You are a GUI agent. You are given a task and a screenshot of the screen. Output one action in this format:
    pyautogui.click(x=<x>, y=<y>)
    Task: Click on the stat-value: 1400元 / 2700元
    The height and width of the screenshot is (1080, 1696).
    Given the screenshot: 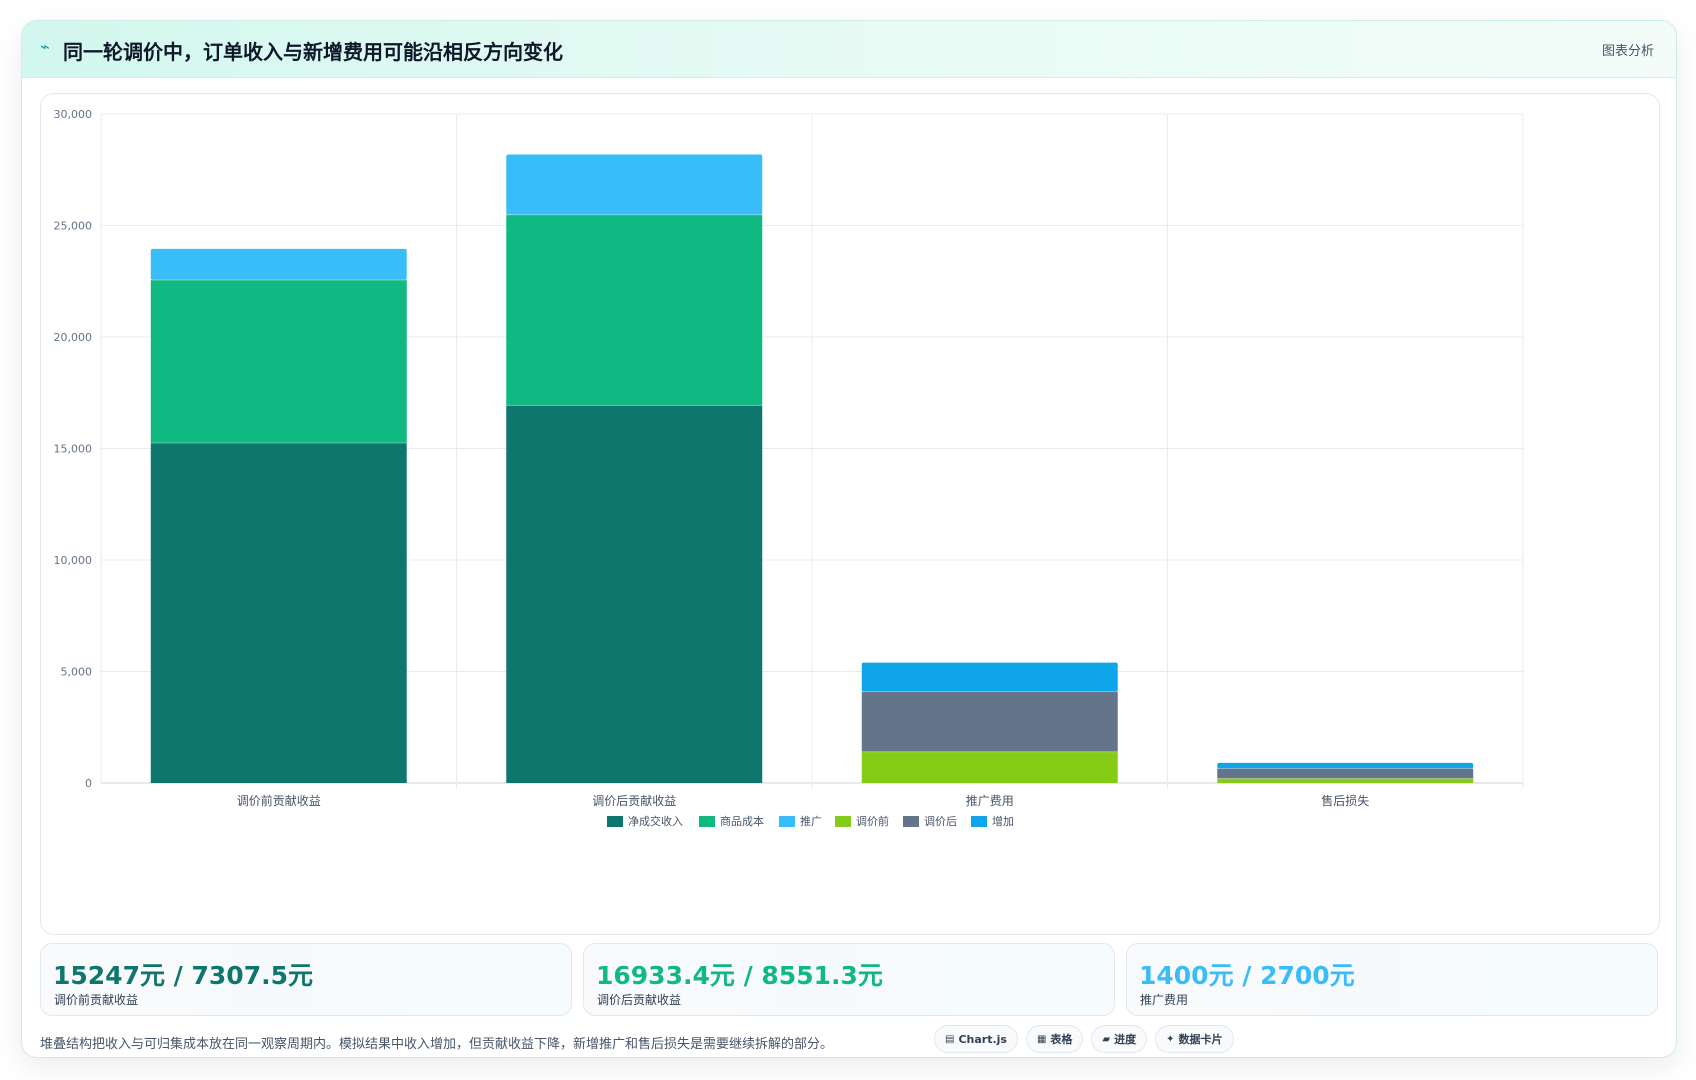 What is the action you would take?
    pyautogui.click(x=1247, y=975)
    